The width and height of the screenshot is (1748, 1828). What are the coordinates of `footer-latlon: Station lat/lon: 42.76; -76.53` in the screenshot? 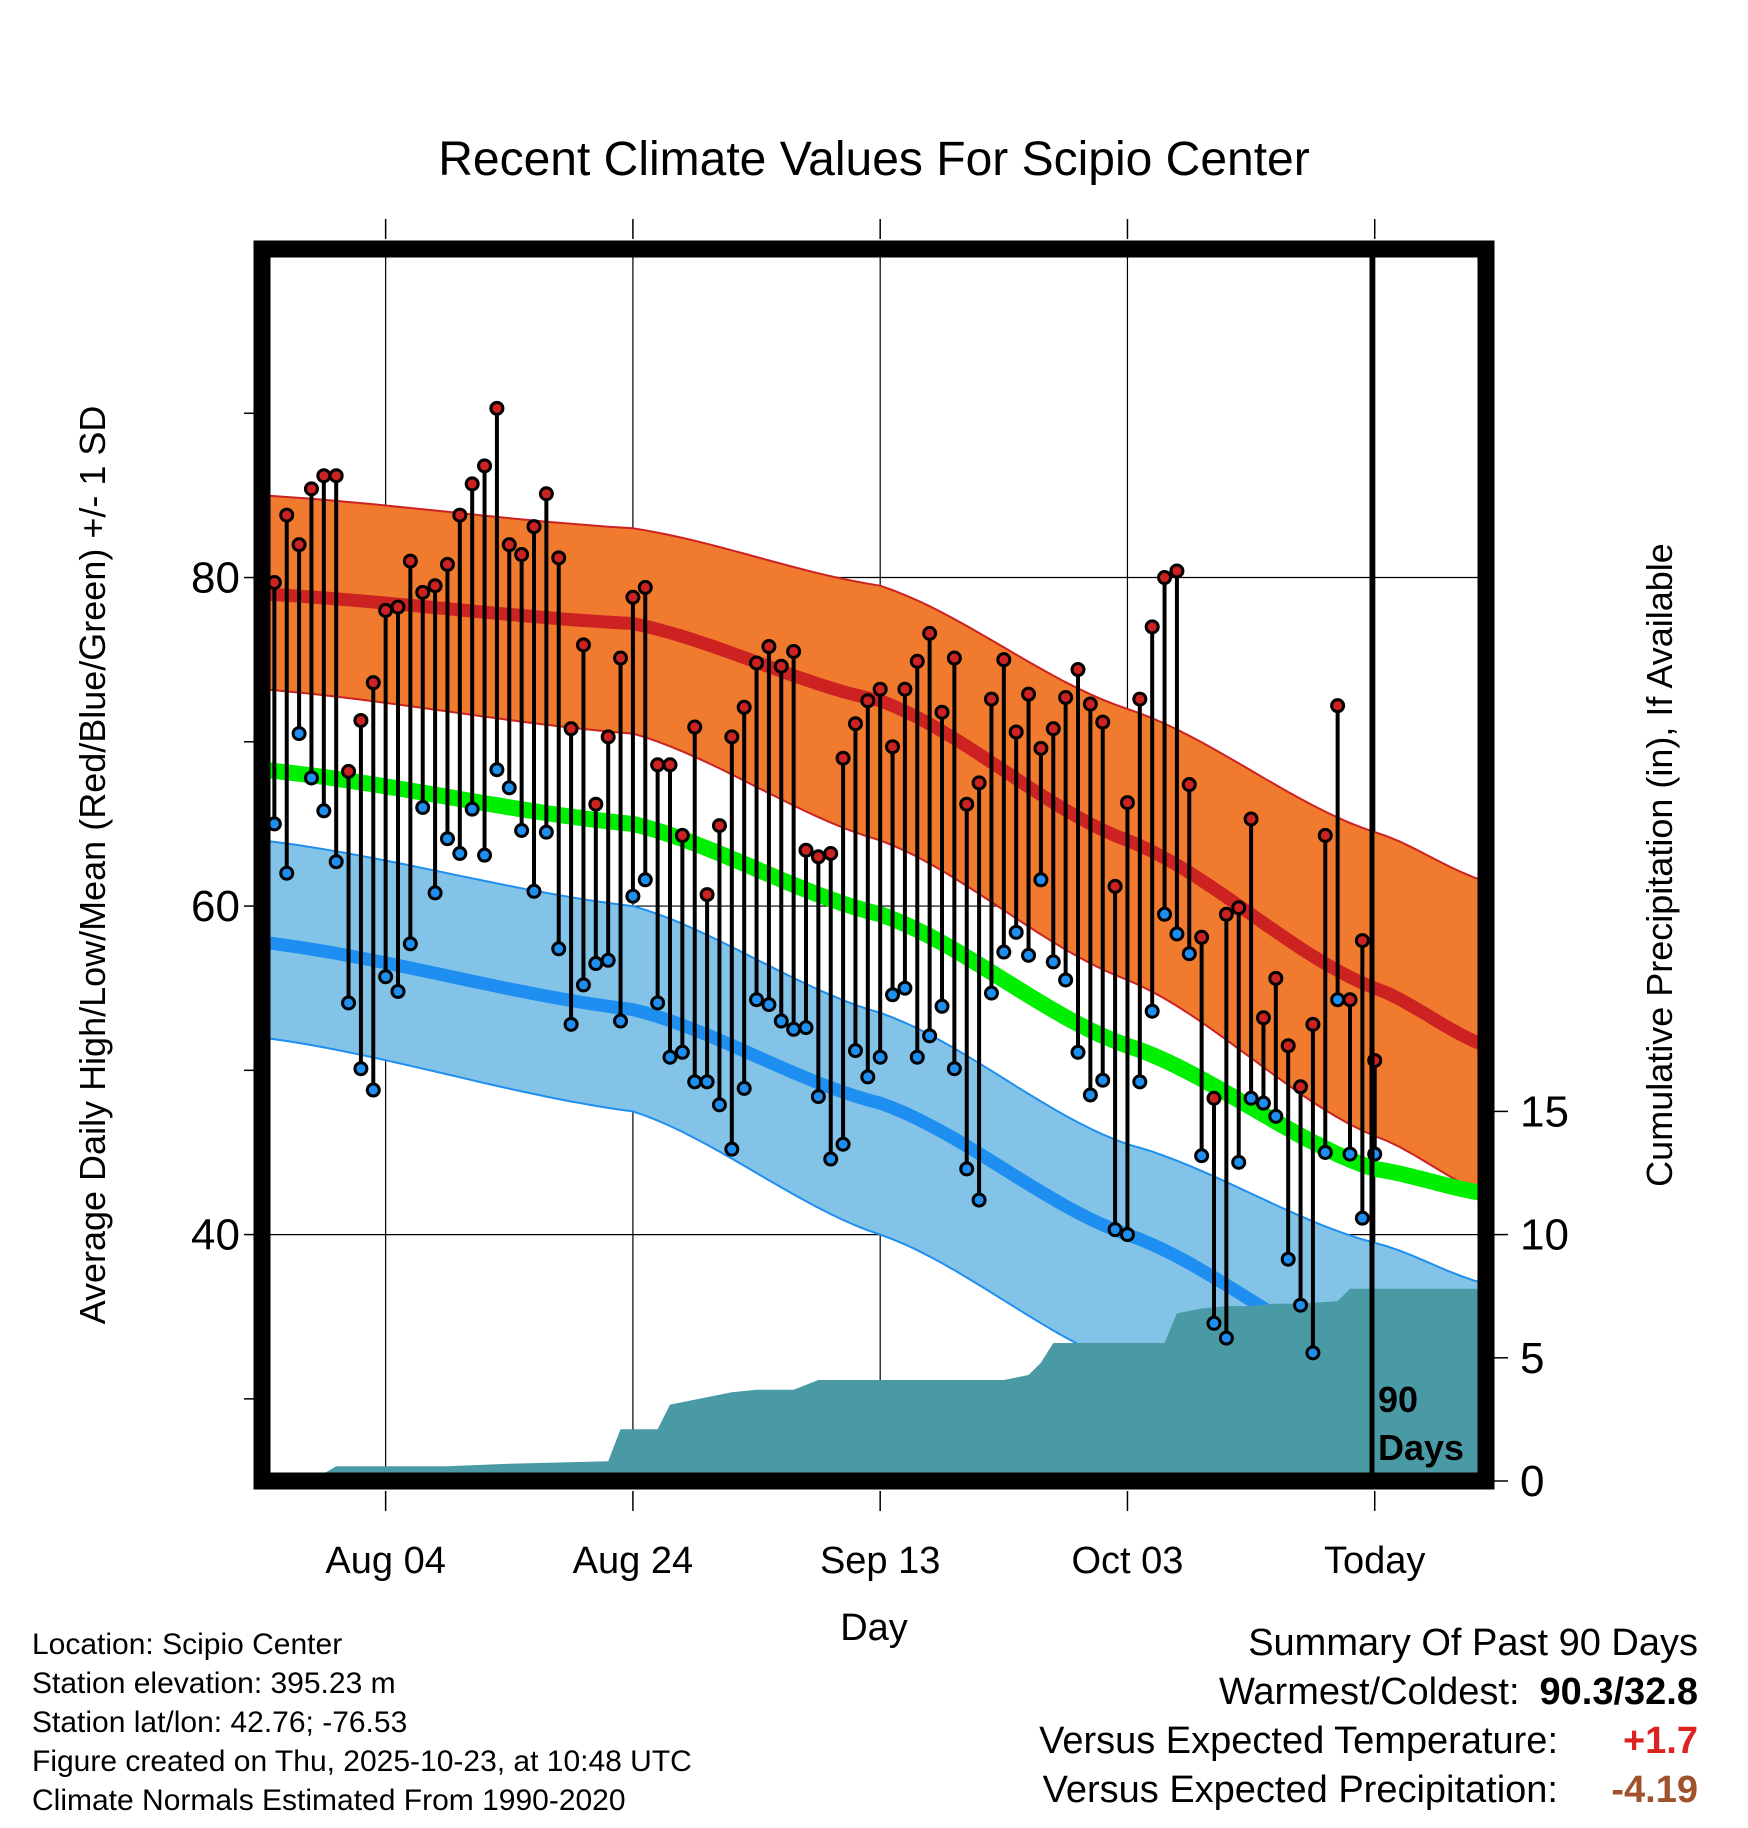 It's located at (220, 1722).